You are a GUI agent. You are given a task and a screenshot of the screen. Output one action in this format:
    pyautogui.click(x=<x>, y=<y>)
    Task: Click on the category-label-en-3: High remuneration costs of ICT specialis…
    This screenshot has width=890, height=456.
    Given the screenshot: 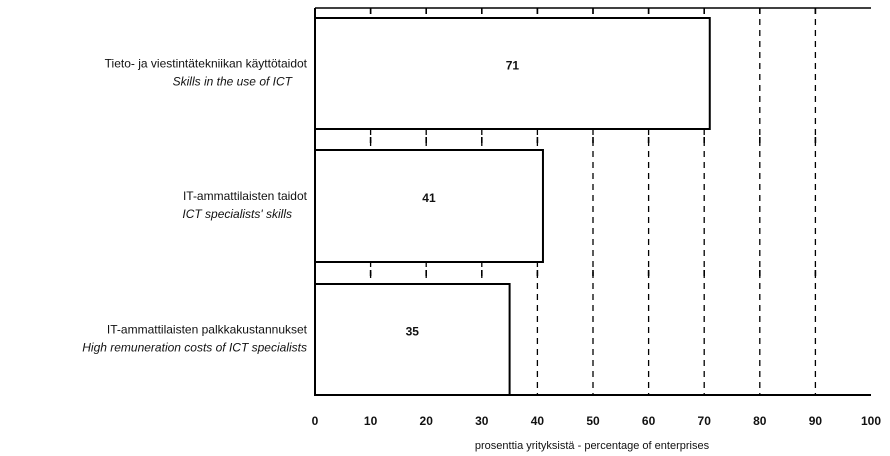 What is the action you would take?
    pyautogui.click(x=194, y=348)
    